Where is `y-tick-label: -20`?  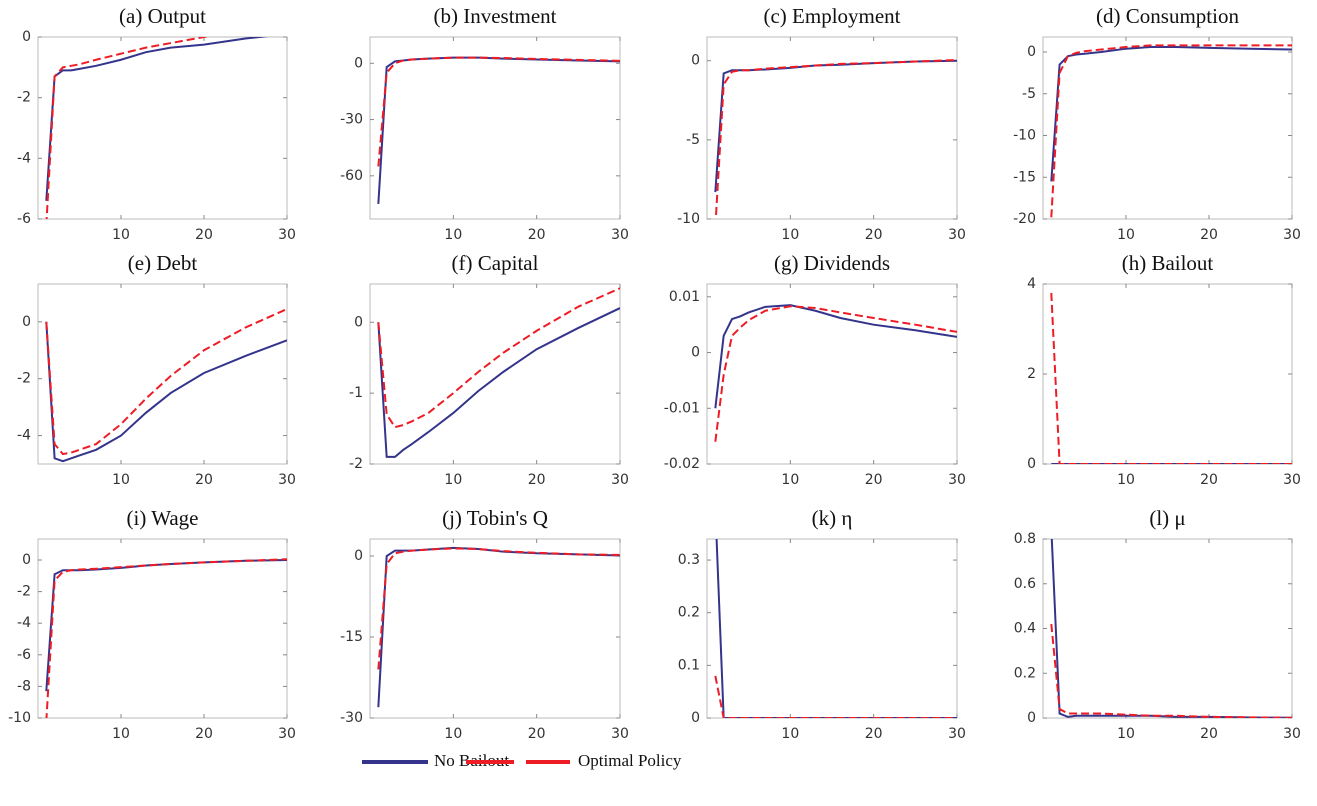 y-tick-label: -20 is located at coordinates (1024, 219).